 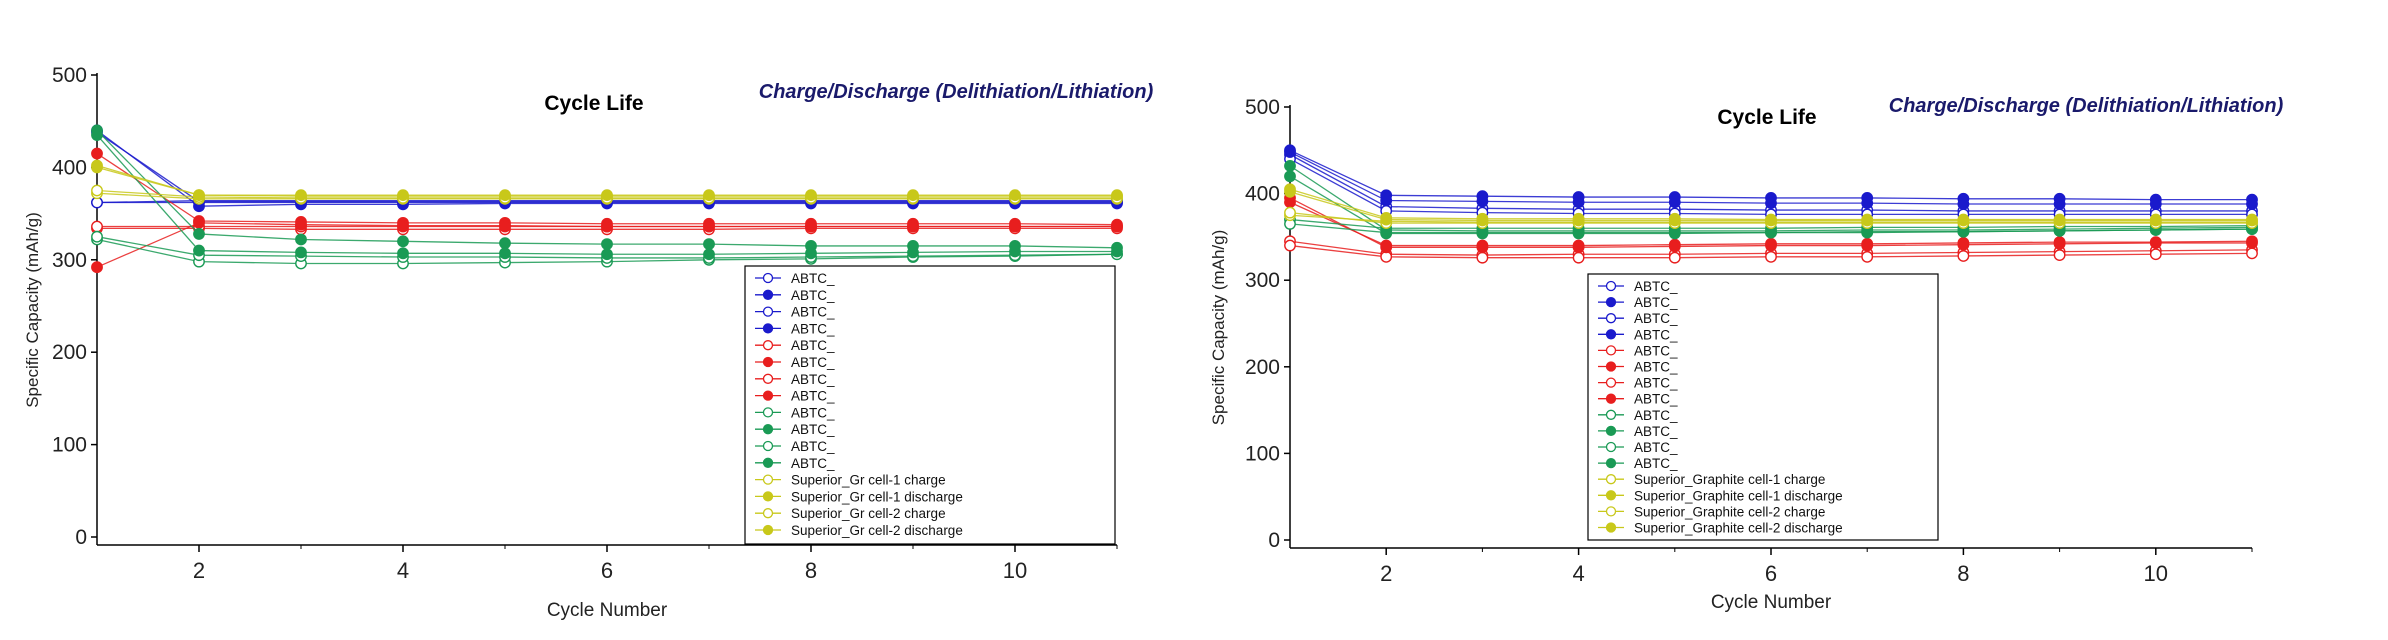 What do you see at coordinates (2156, 573) in the screenshot?
I see `x-tick-label: 10` at bounding box center [2156, 573].